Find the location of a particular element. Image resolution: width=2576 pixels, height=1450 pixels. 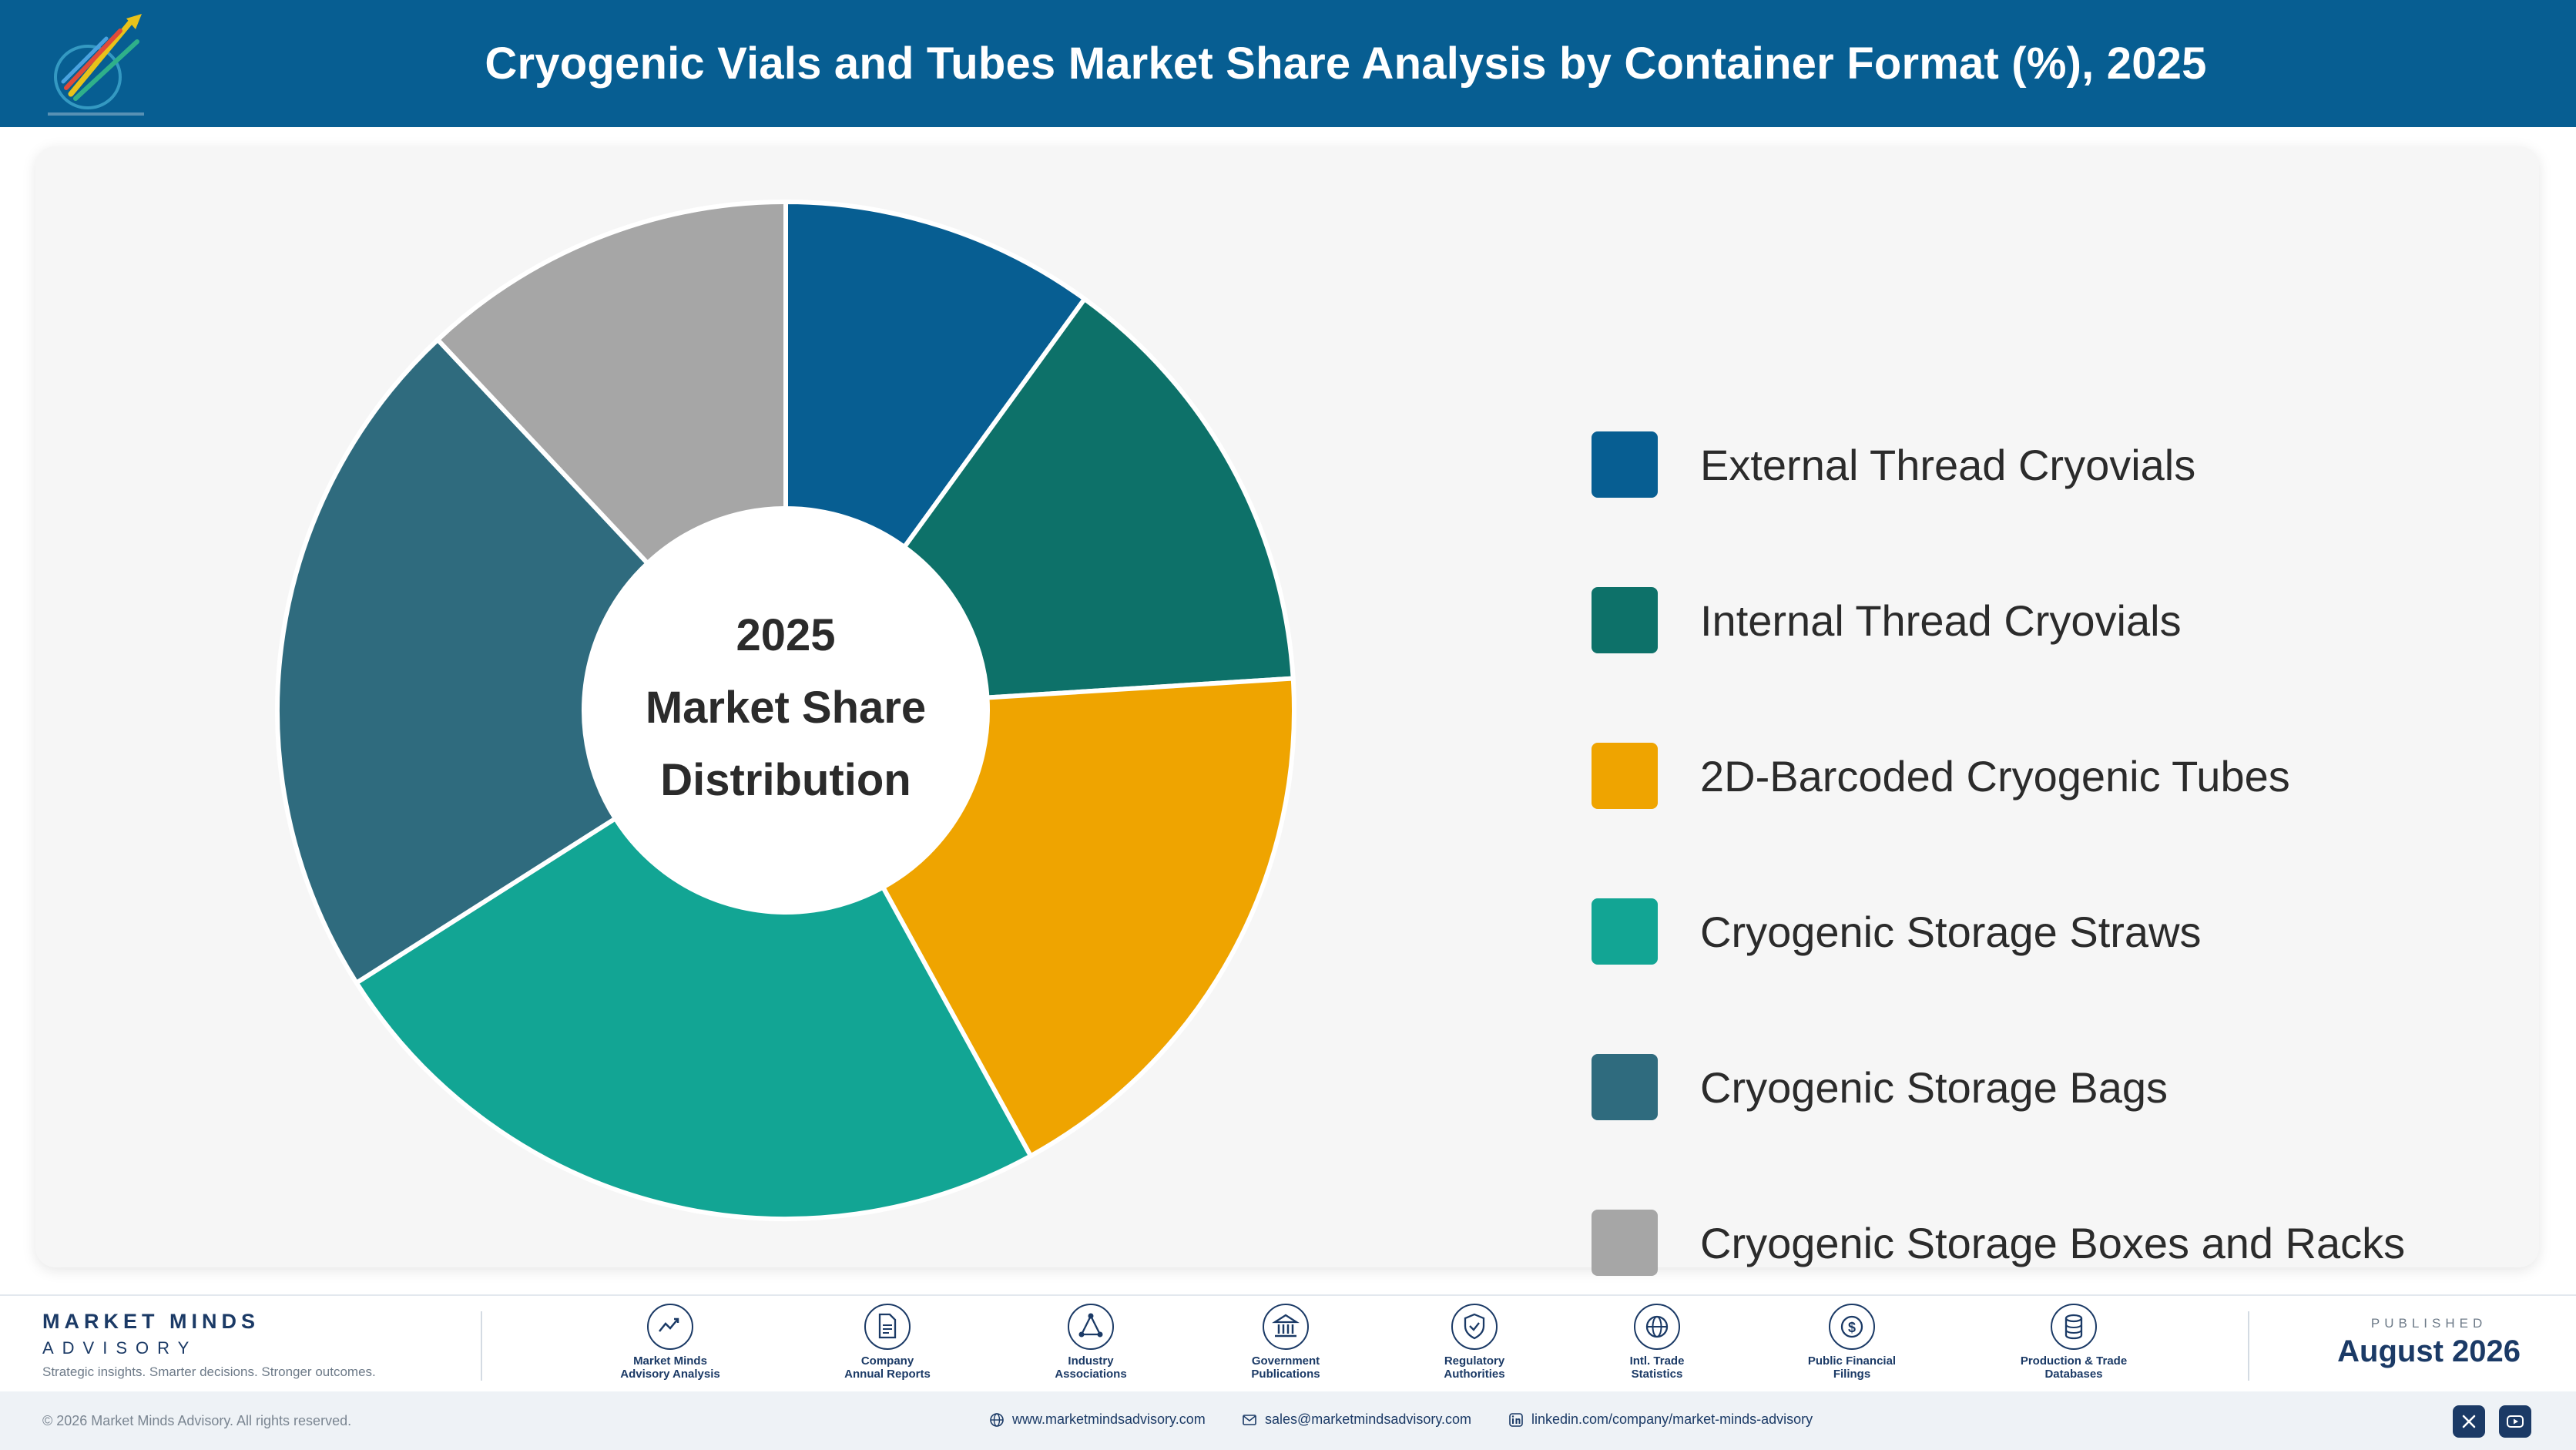

email-text: sales@marketmindsadvisory.com is located at coordinates (1368, 1419).